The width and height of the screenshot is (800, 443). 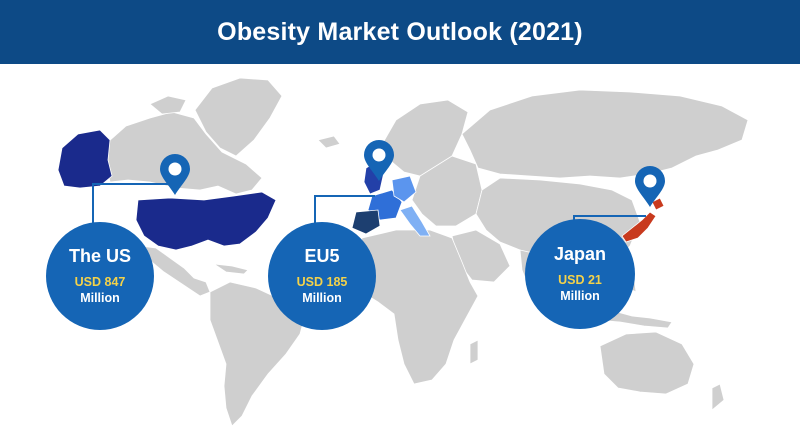 I want to click on europe-north, so click(x=424, y=138).